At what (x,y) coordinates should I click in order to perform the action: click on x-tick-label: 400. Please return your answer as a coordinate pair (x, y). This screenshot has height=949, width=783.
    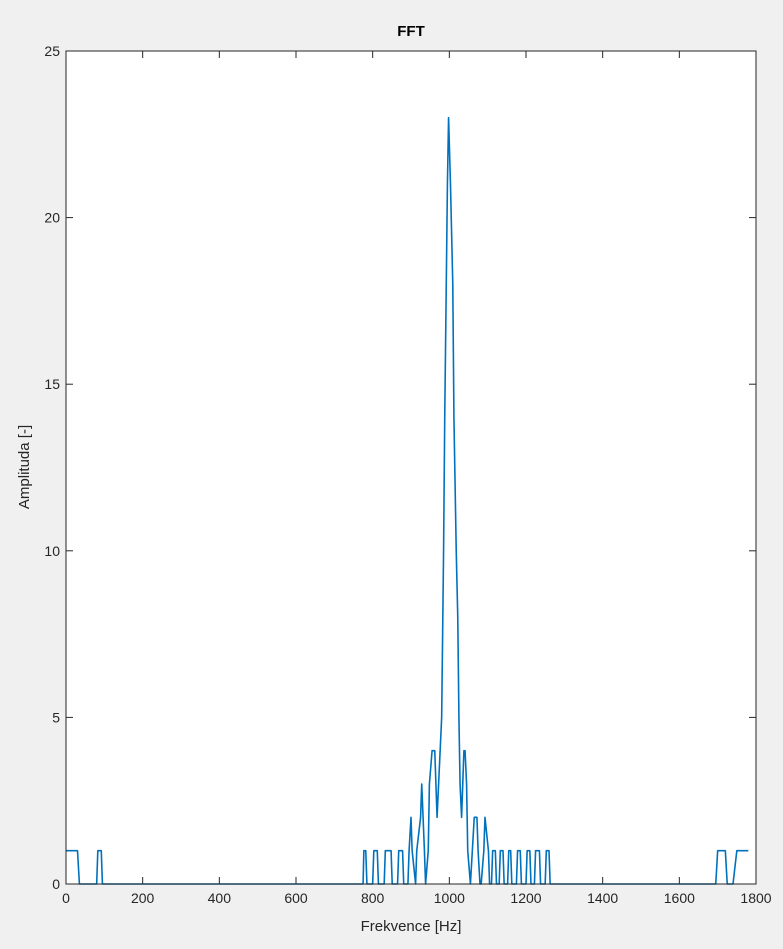
    Looking at the image, I should click on (220, 898).